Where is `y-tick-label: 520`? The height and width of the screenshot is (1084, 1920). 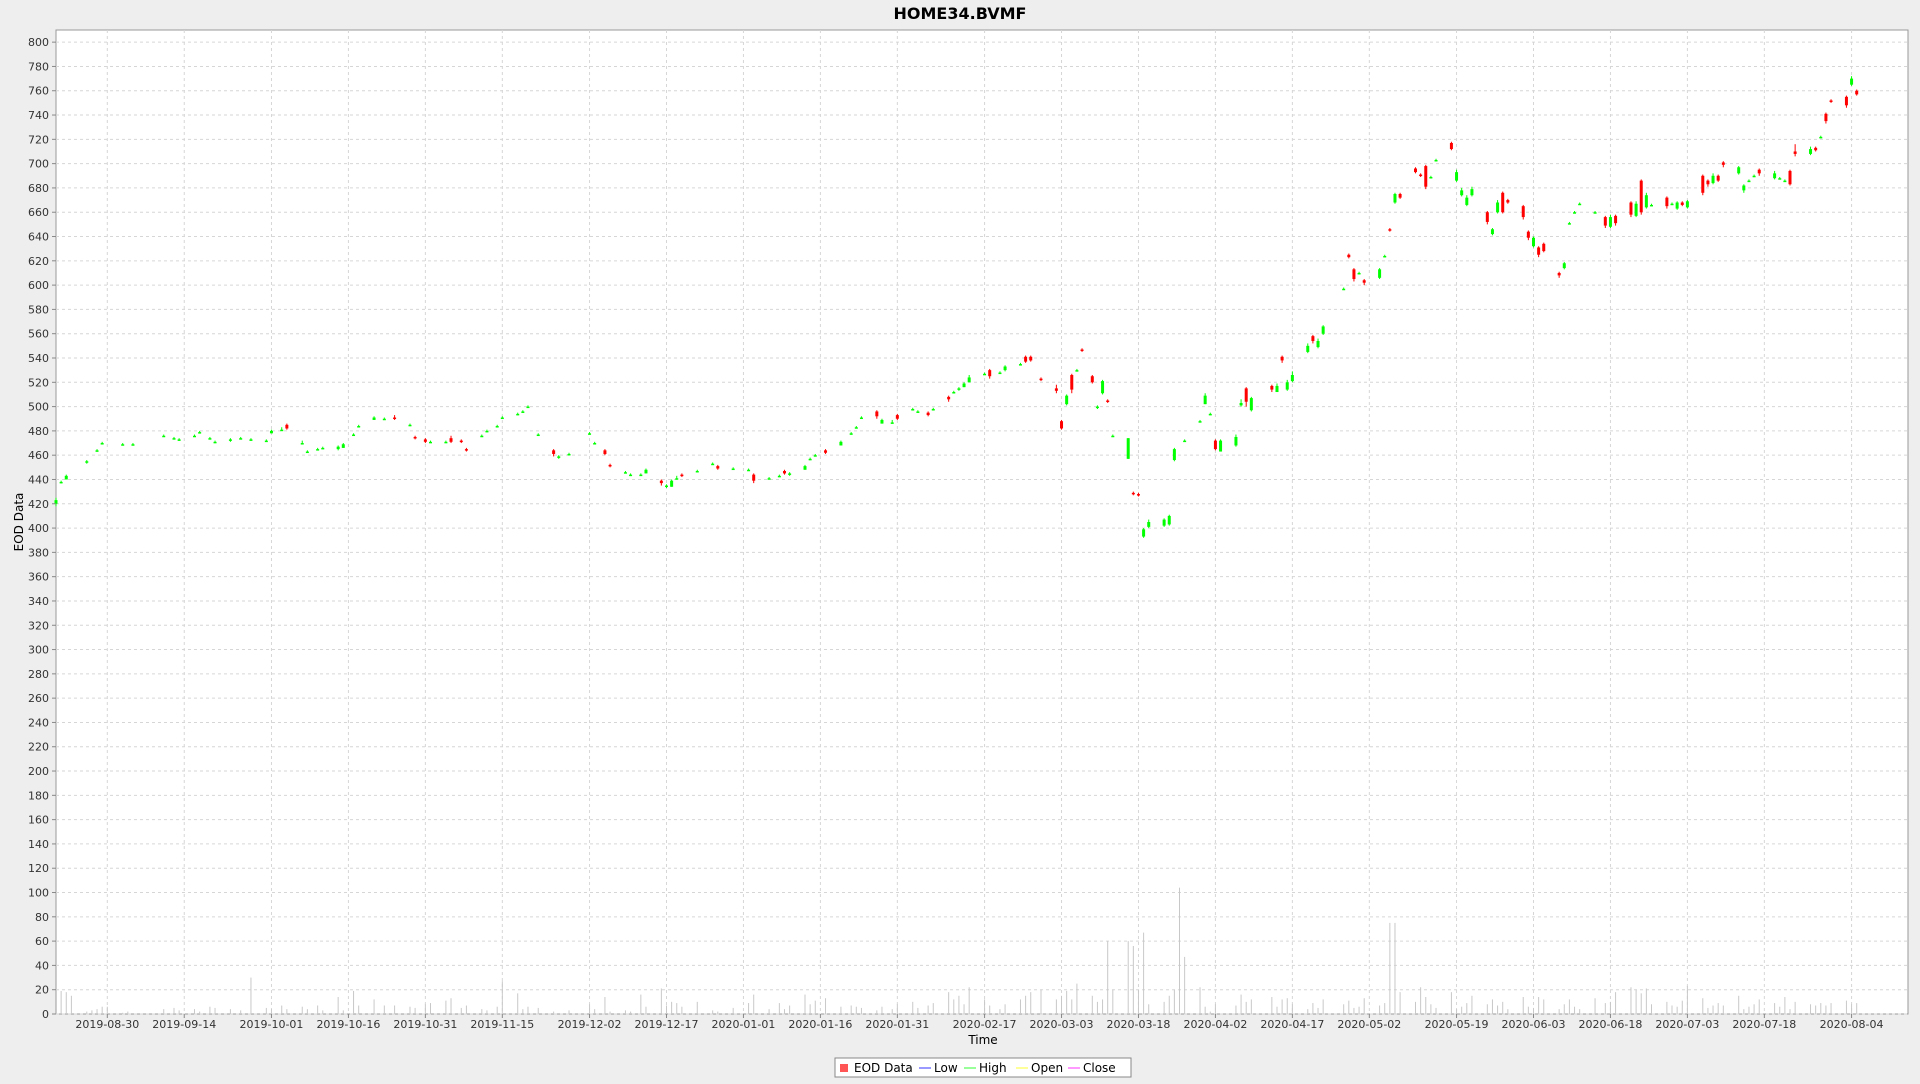 y-tick-label: 520 is located at coordinates (38, 382).